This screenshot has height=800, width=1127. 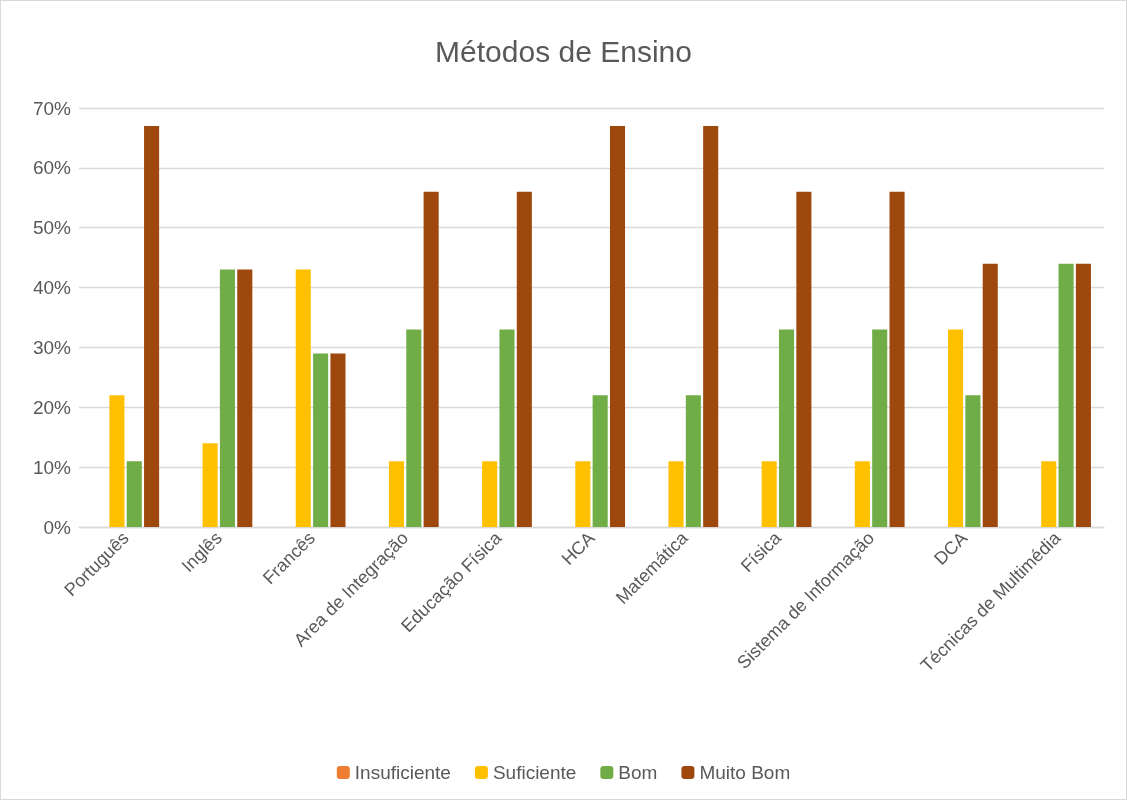 What do you see at coordinates (52, 108) in the screenshot?
I see `y-tick-label: 70%` at bounding box center [52, 108].